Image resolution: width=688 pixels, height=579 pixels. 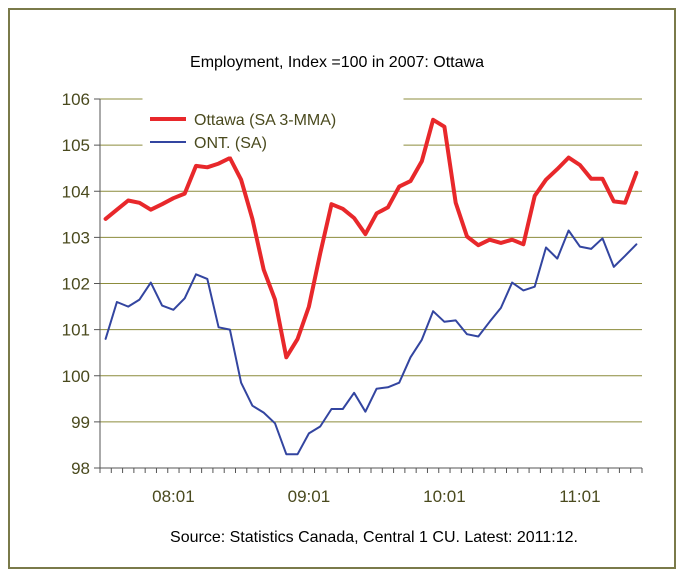 I want to click on y-axis-ticks: 98 99 100 101 102 103 104 105 106, so click(x=81, y=284).